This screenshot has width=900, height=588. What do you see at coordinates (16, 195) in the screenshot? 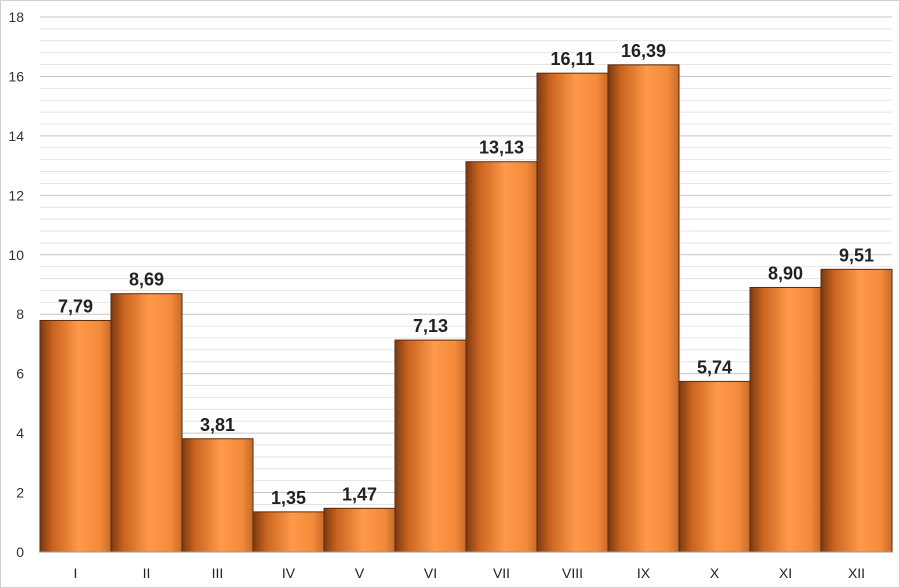
I see `y-tick-label: 12` at bounding box center [16, 195].